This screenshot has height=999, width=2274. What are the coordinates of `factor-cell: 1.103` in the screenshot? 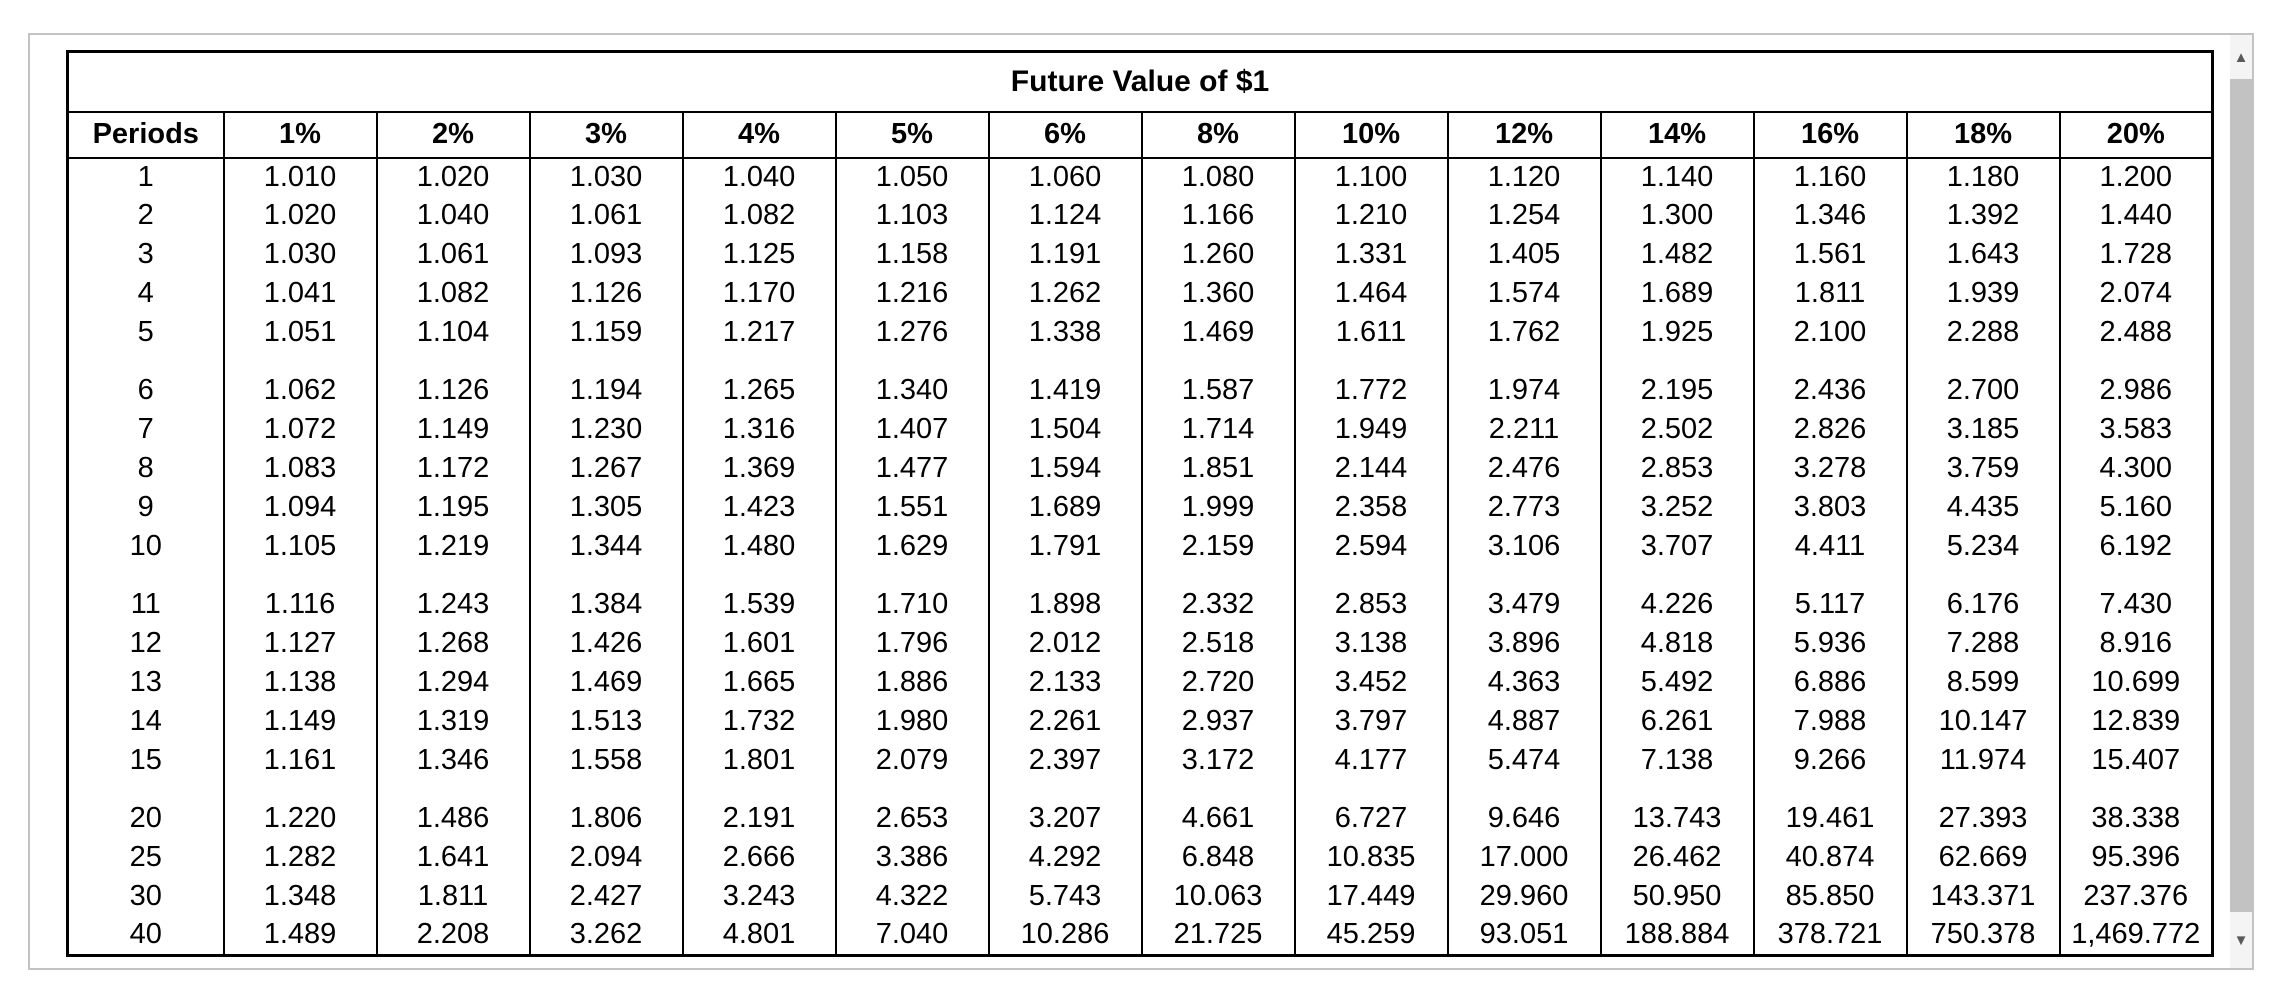 It's located at (911, 216).